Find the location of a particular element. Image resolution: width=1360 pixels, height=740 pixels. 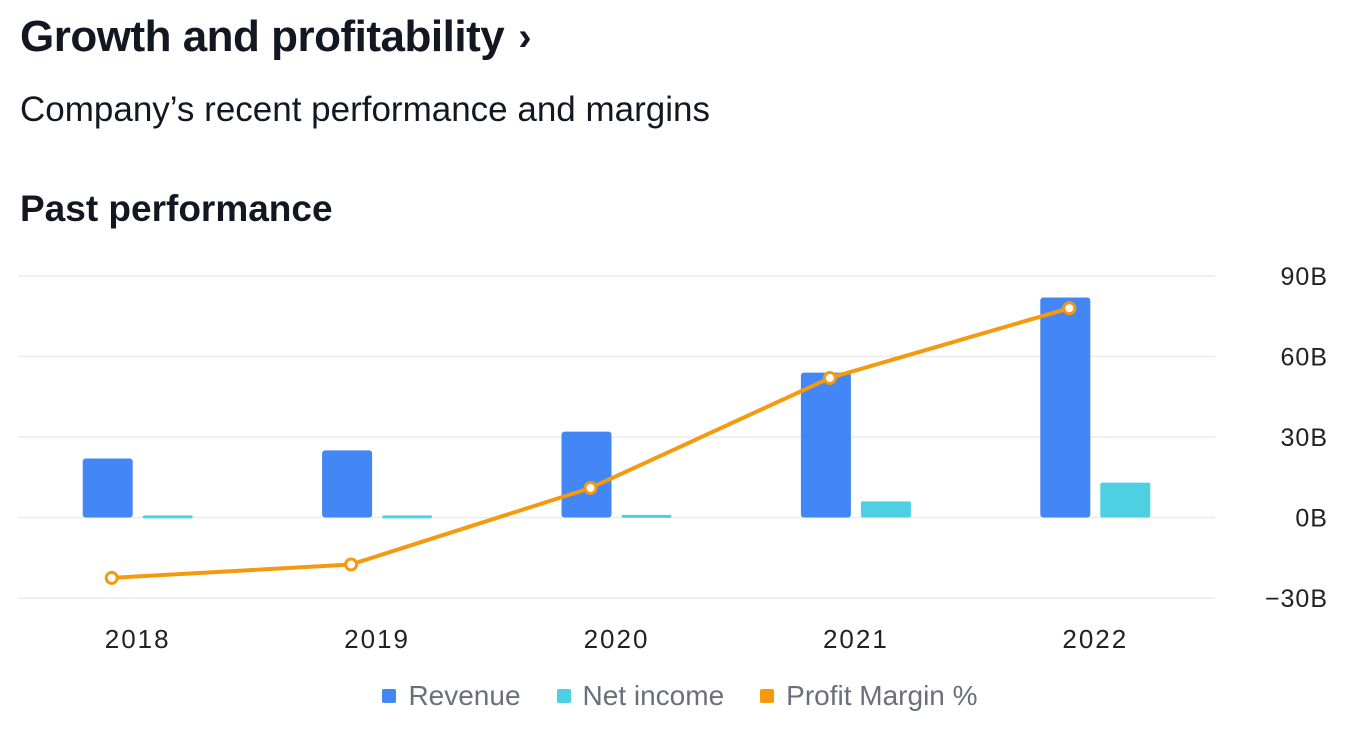

section-title-link: Growth and profitability › is located at coordinates (276, 37).